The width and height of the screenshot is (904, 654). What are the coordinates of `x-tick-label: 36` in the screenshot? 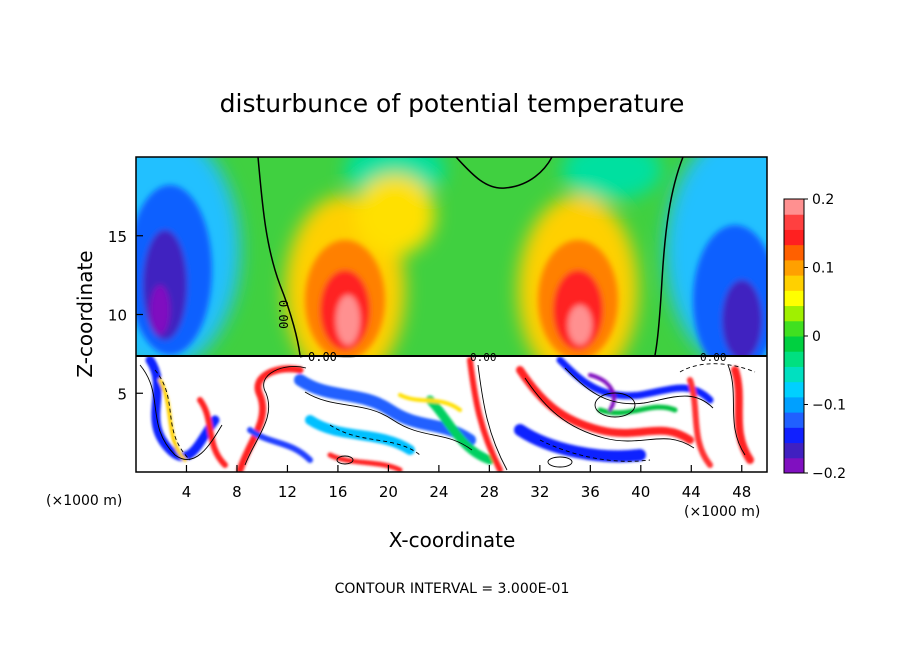 It's located at (590, 492).